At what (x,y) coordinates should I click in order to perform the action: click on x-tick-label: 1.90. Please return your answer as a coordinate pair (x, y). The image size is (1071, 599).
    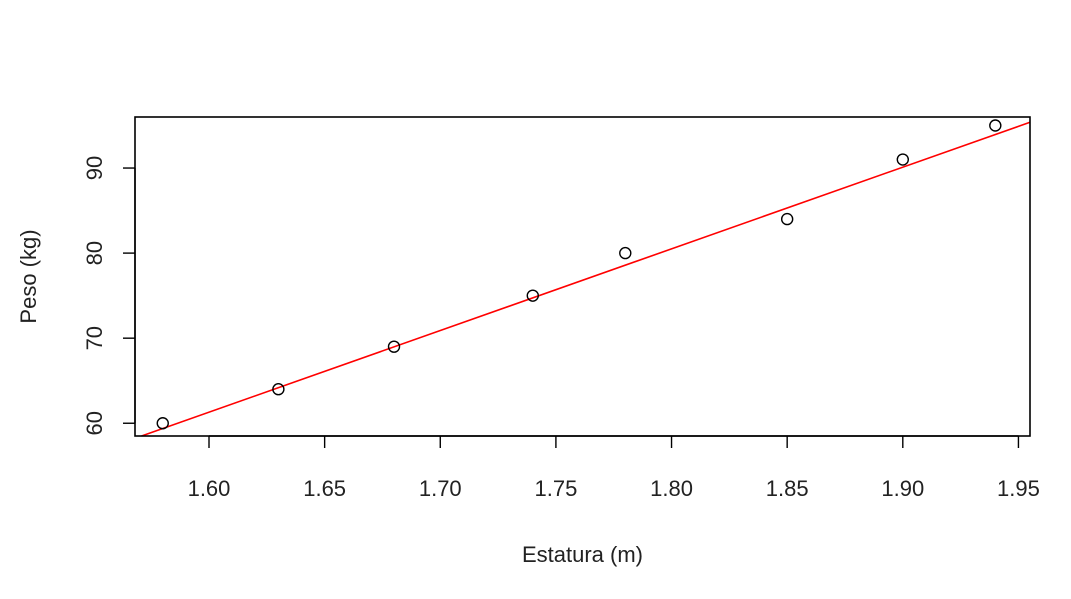
    Looking at the image, I should click on (902, 488).